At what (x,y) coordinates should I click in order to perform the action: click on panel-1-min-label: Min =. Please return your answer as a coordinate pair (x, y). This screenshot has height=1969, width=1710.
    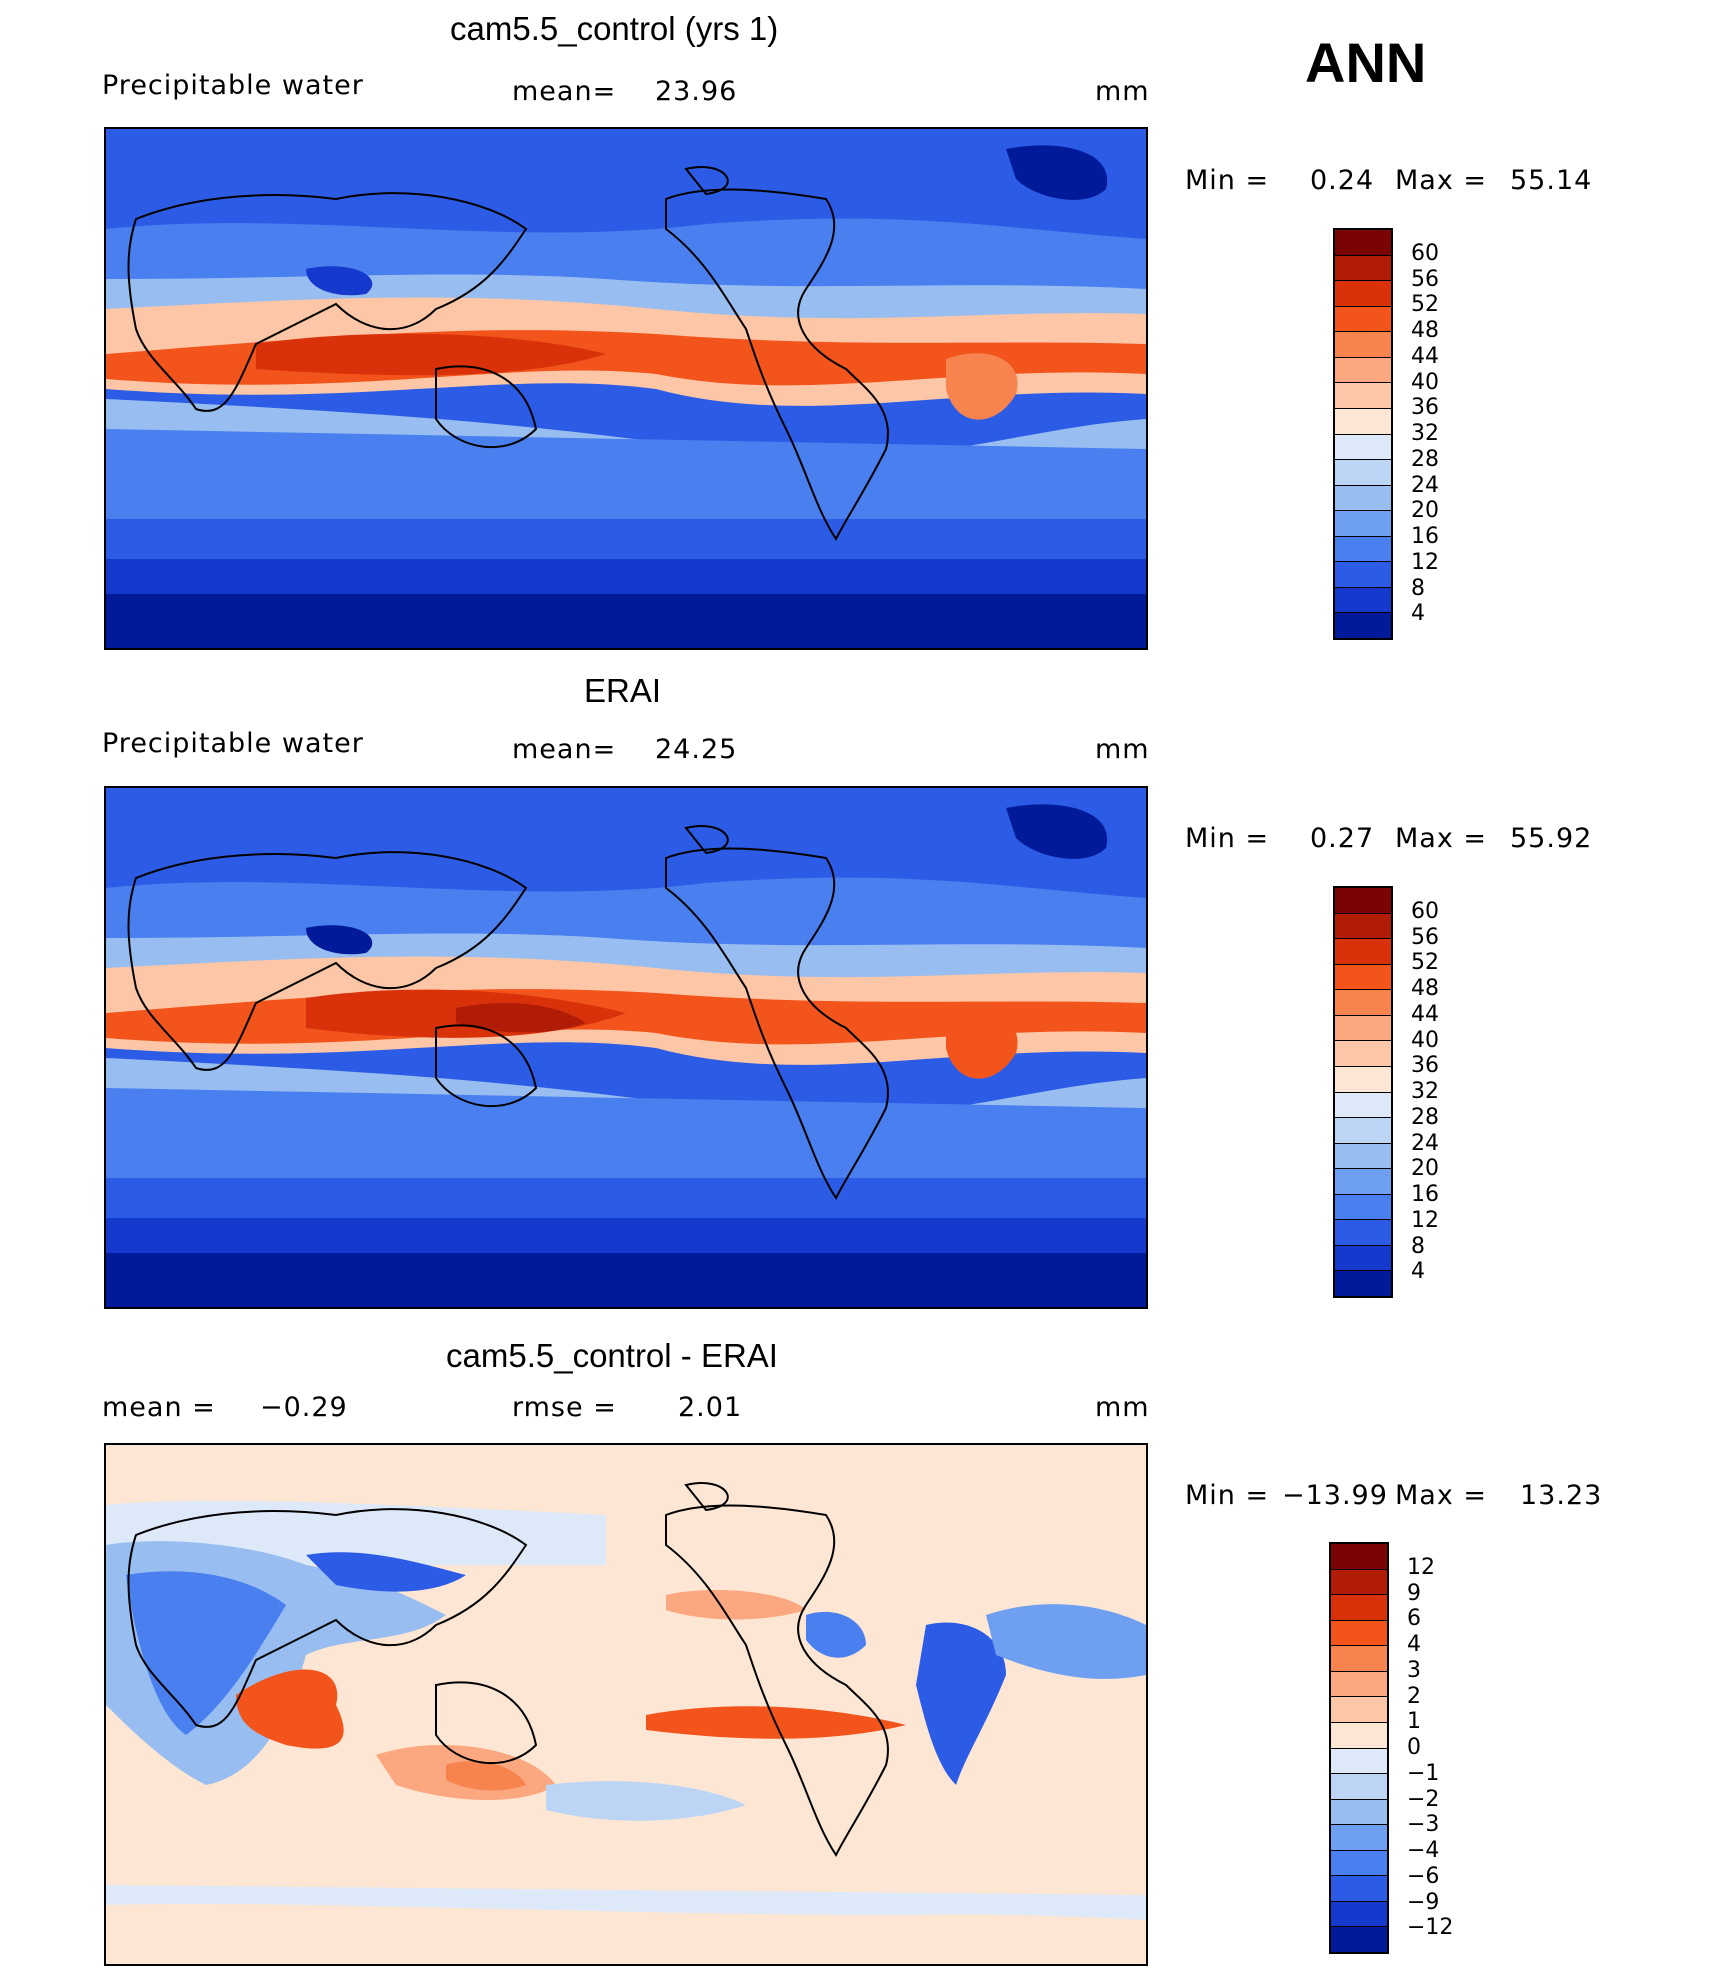
    Looking at the image, I should click on (1227, 180).